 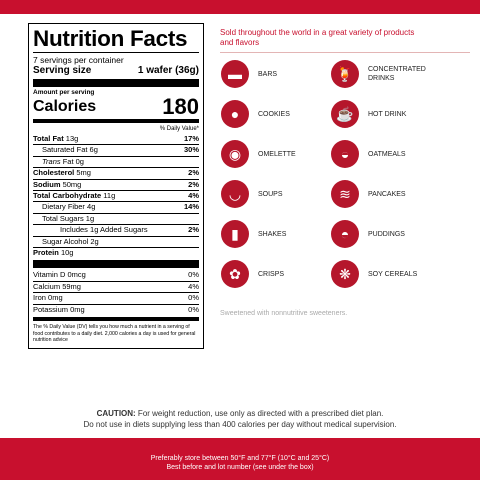 I want to click on nutrient-amount: 2g, so click(x=94, y=241).